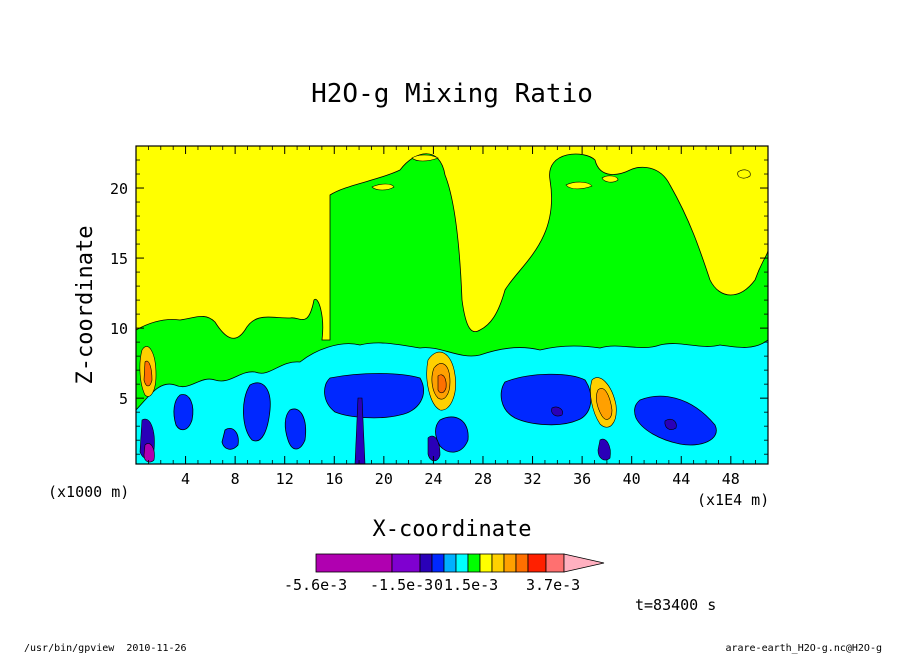 This screenshot has width=904, height=654. Describe the element at coordinates (471, 585) in the screenshot. I see `colorbar-label: 1.5e-3` at that location.